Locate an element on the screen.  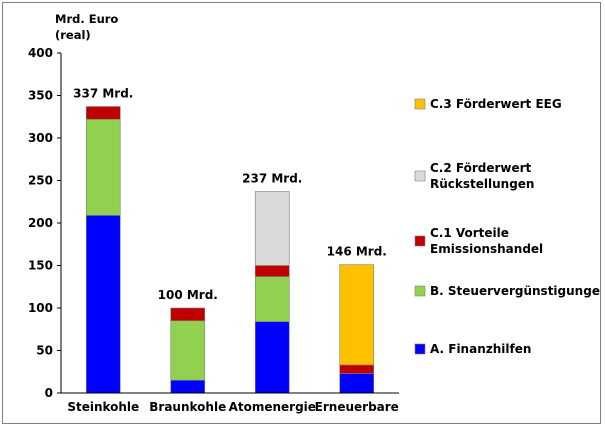
y-tick-label: 300 is located at coordinates (40, 138).